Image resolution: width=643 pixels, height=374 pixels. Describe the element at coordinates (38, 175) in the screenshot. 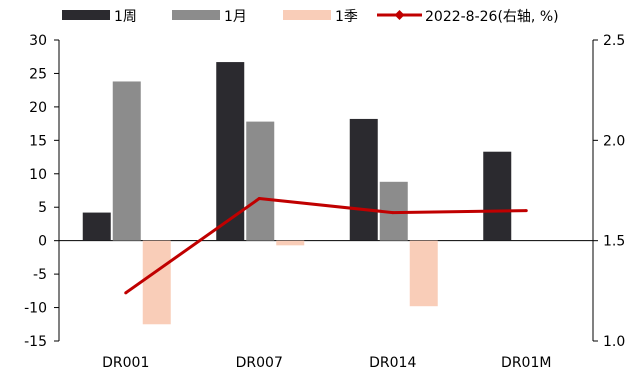

I see `left-tick-label: 10` at that location.